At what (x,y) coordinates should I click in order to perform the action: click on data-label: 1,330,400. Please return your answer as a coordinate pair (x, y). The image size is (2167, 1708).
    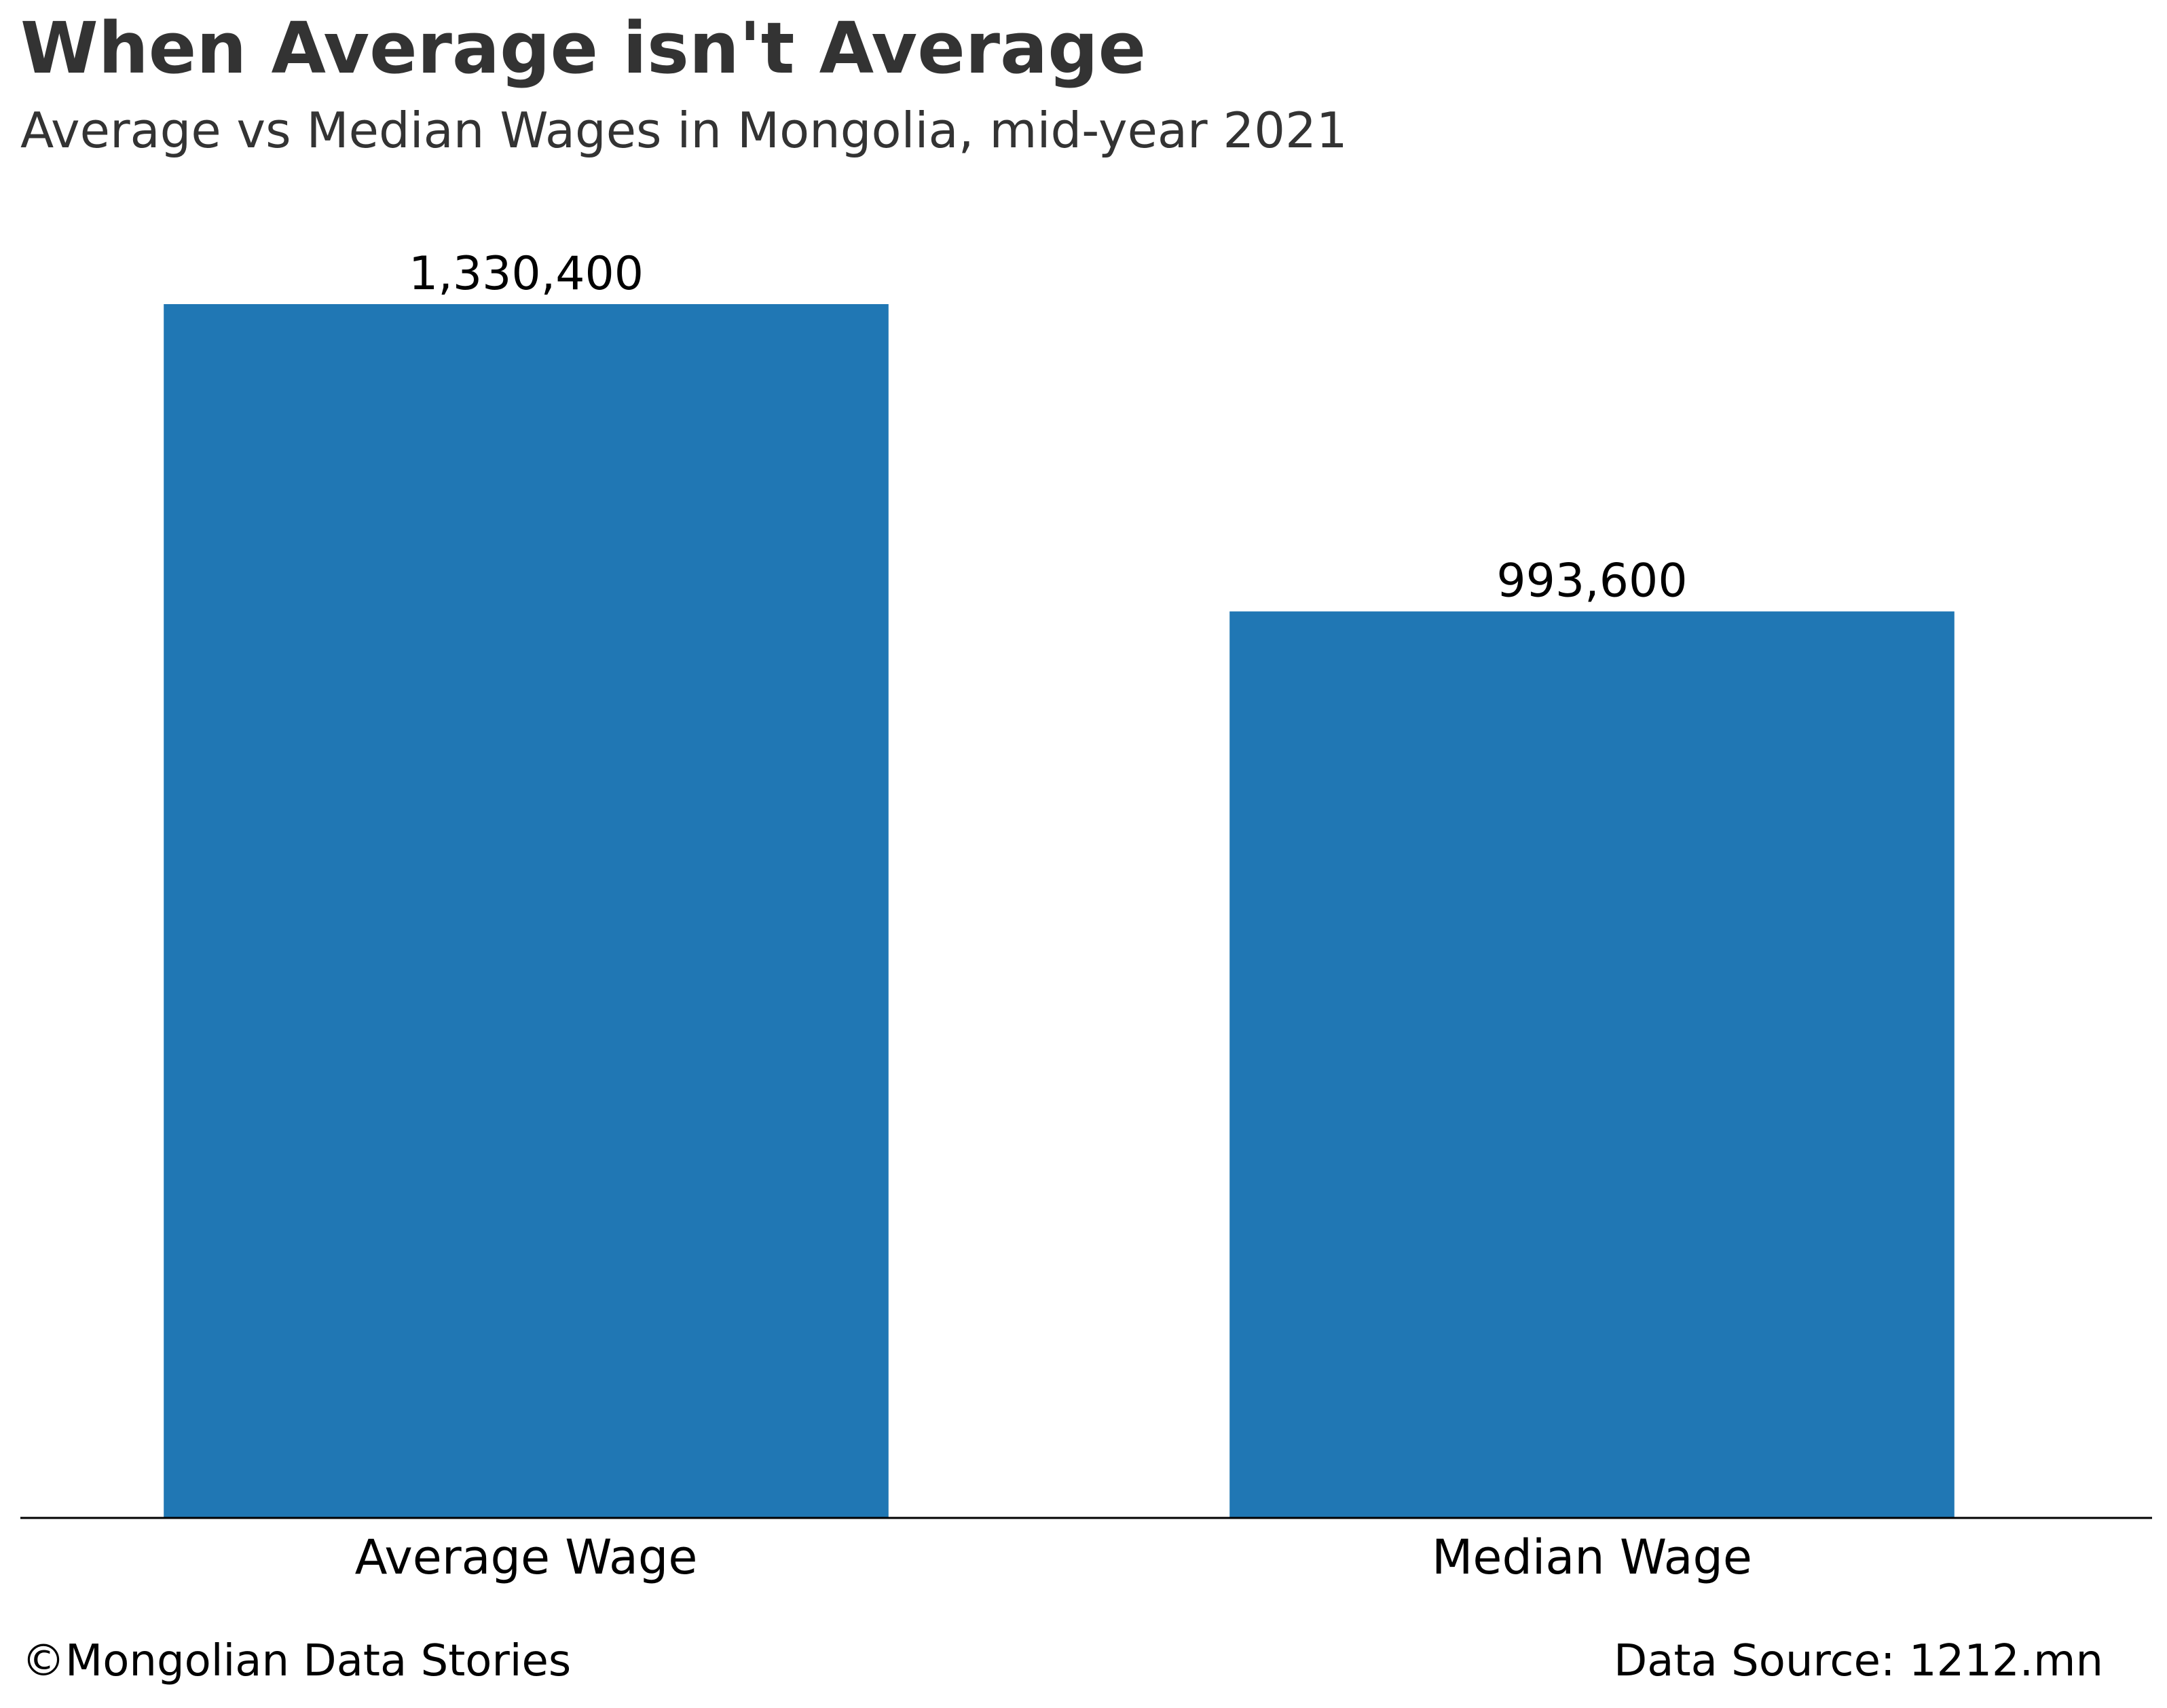
    Looking at the image, I should click on (526, 274).